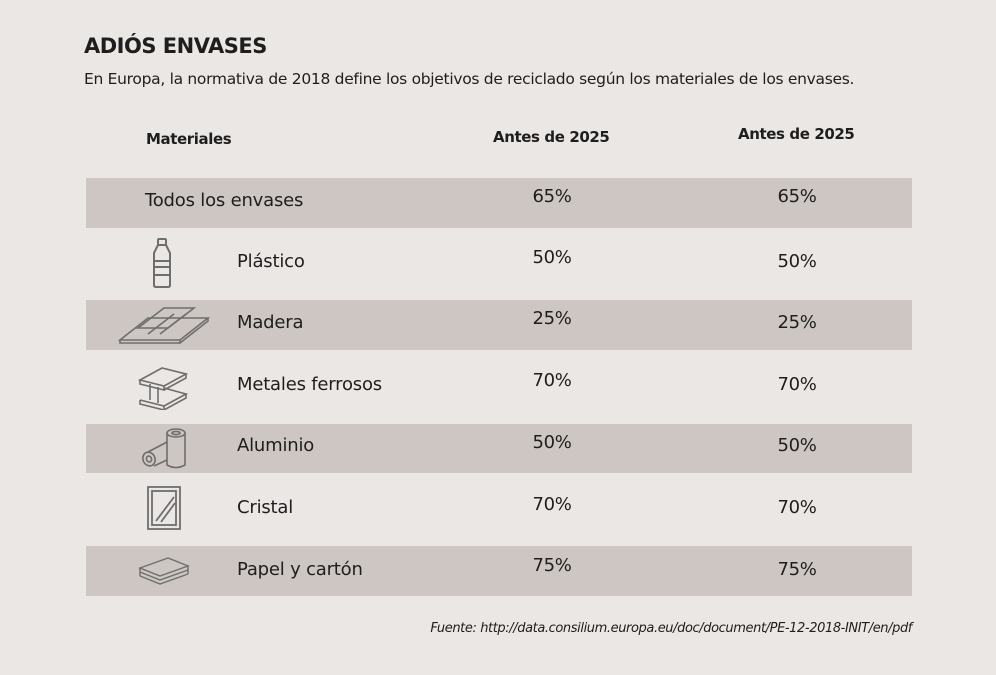 Image resolution: width=996 pixels, height=675 pixels. What do you see at coordinates (270, 322) in the screenshot?
I see `row-label: Madera` at bounding box center [270, 322].